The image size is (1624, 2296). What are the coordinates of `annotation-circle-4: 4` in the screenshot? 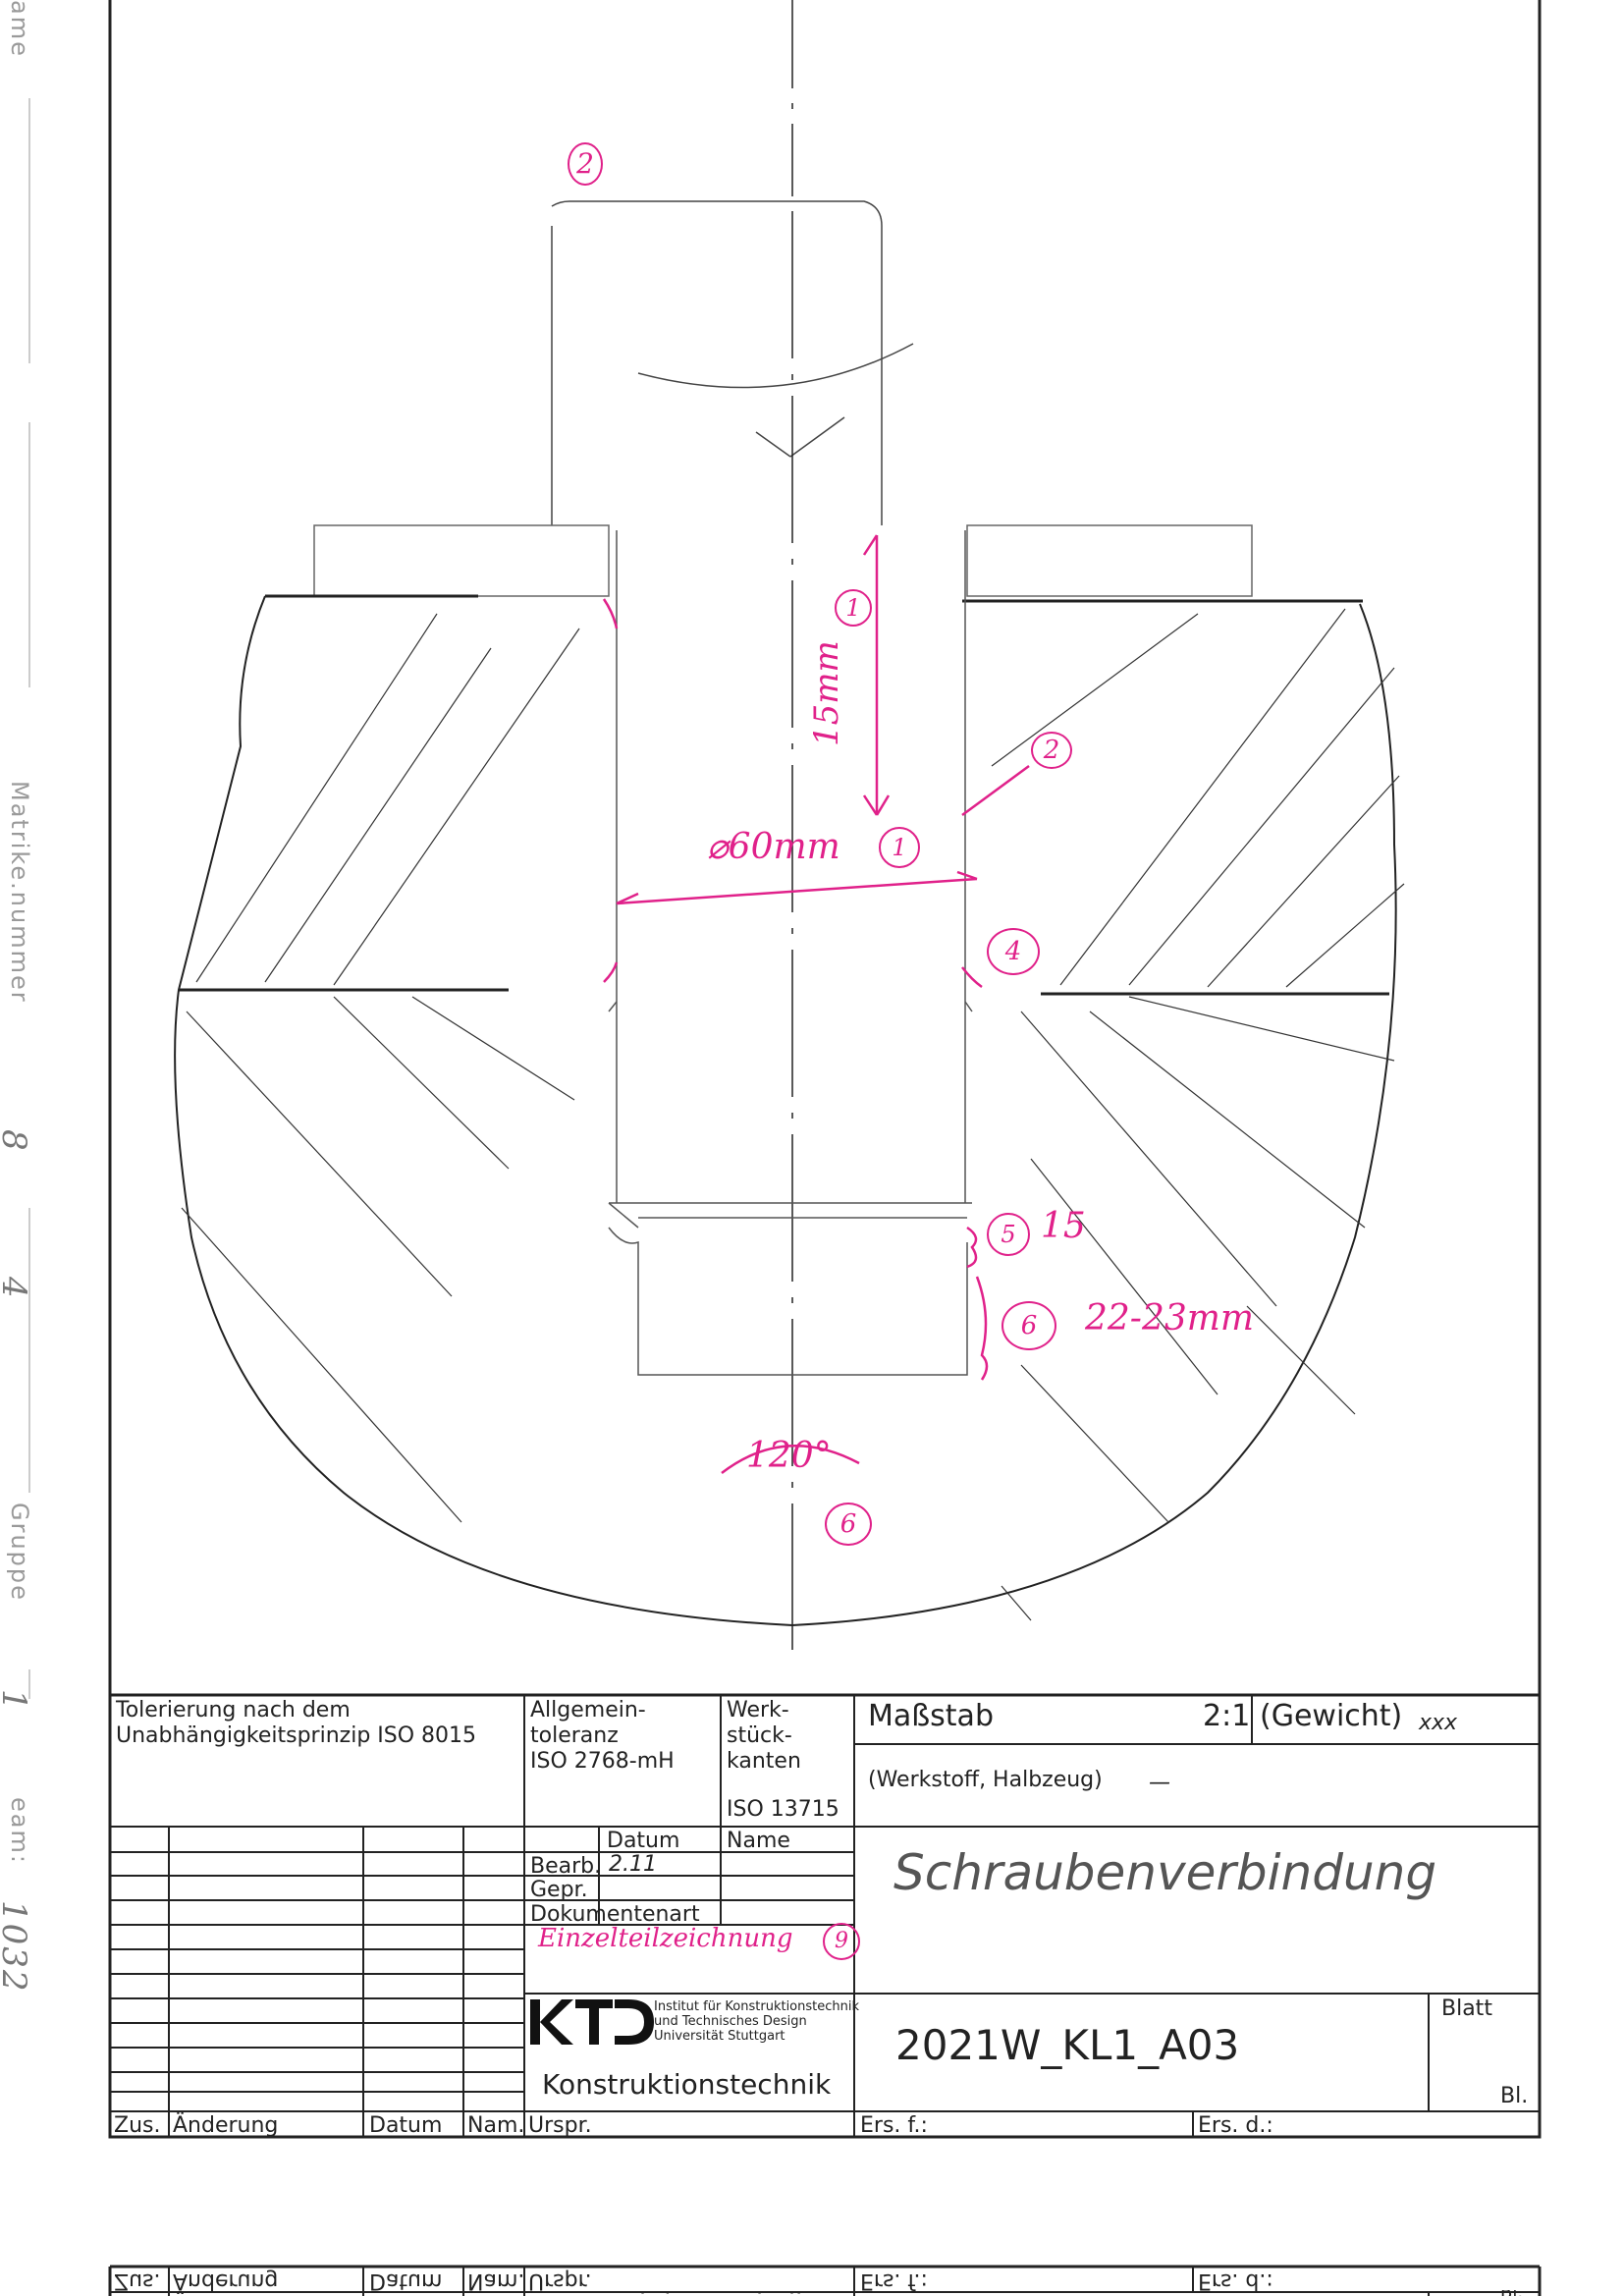 It's located at (1013, 951).